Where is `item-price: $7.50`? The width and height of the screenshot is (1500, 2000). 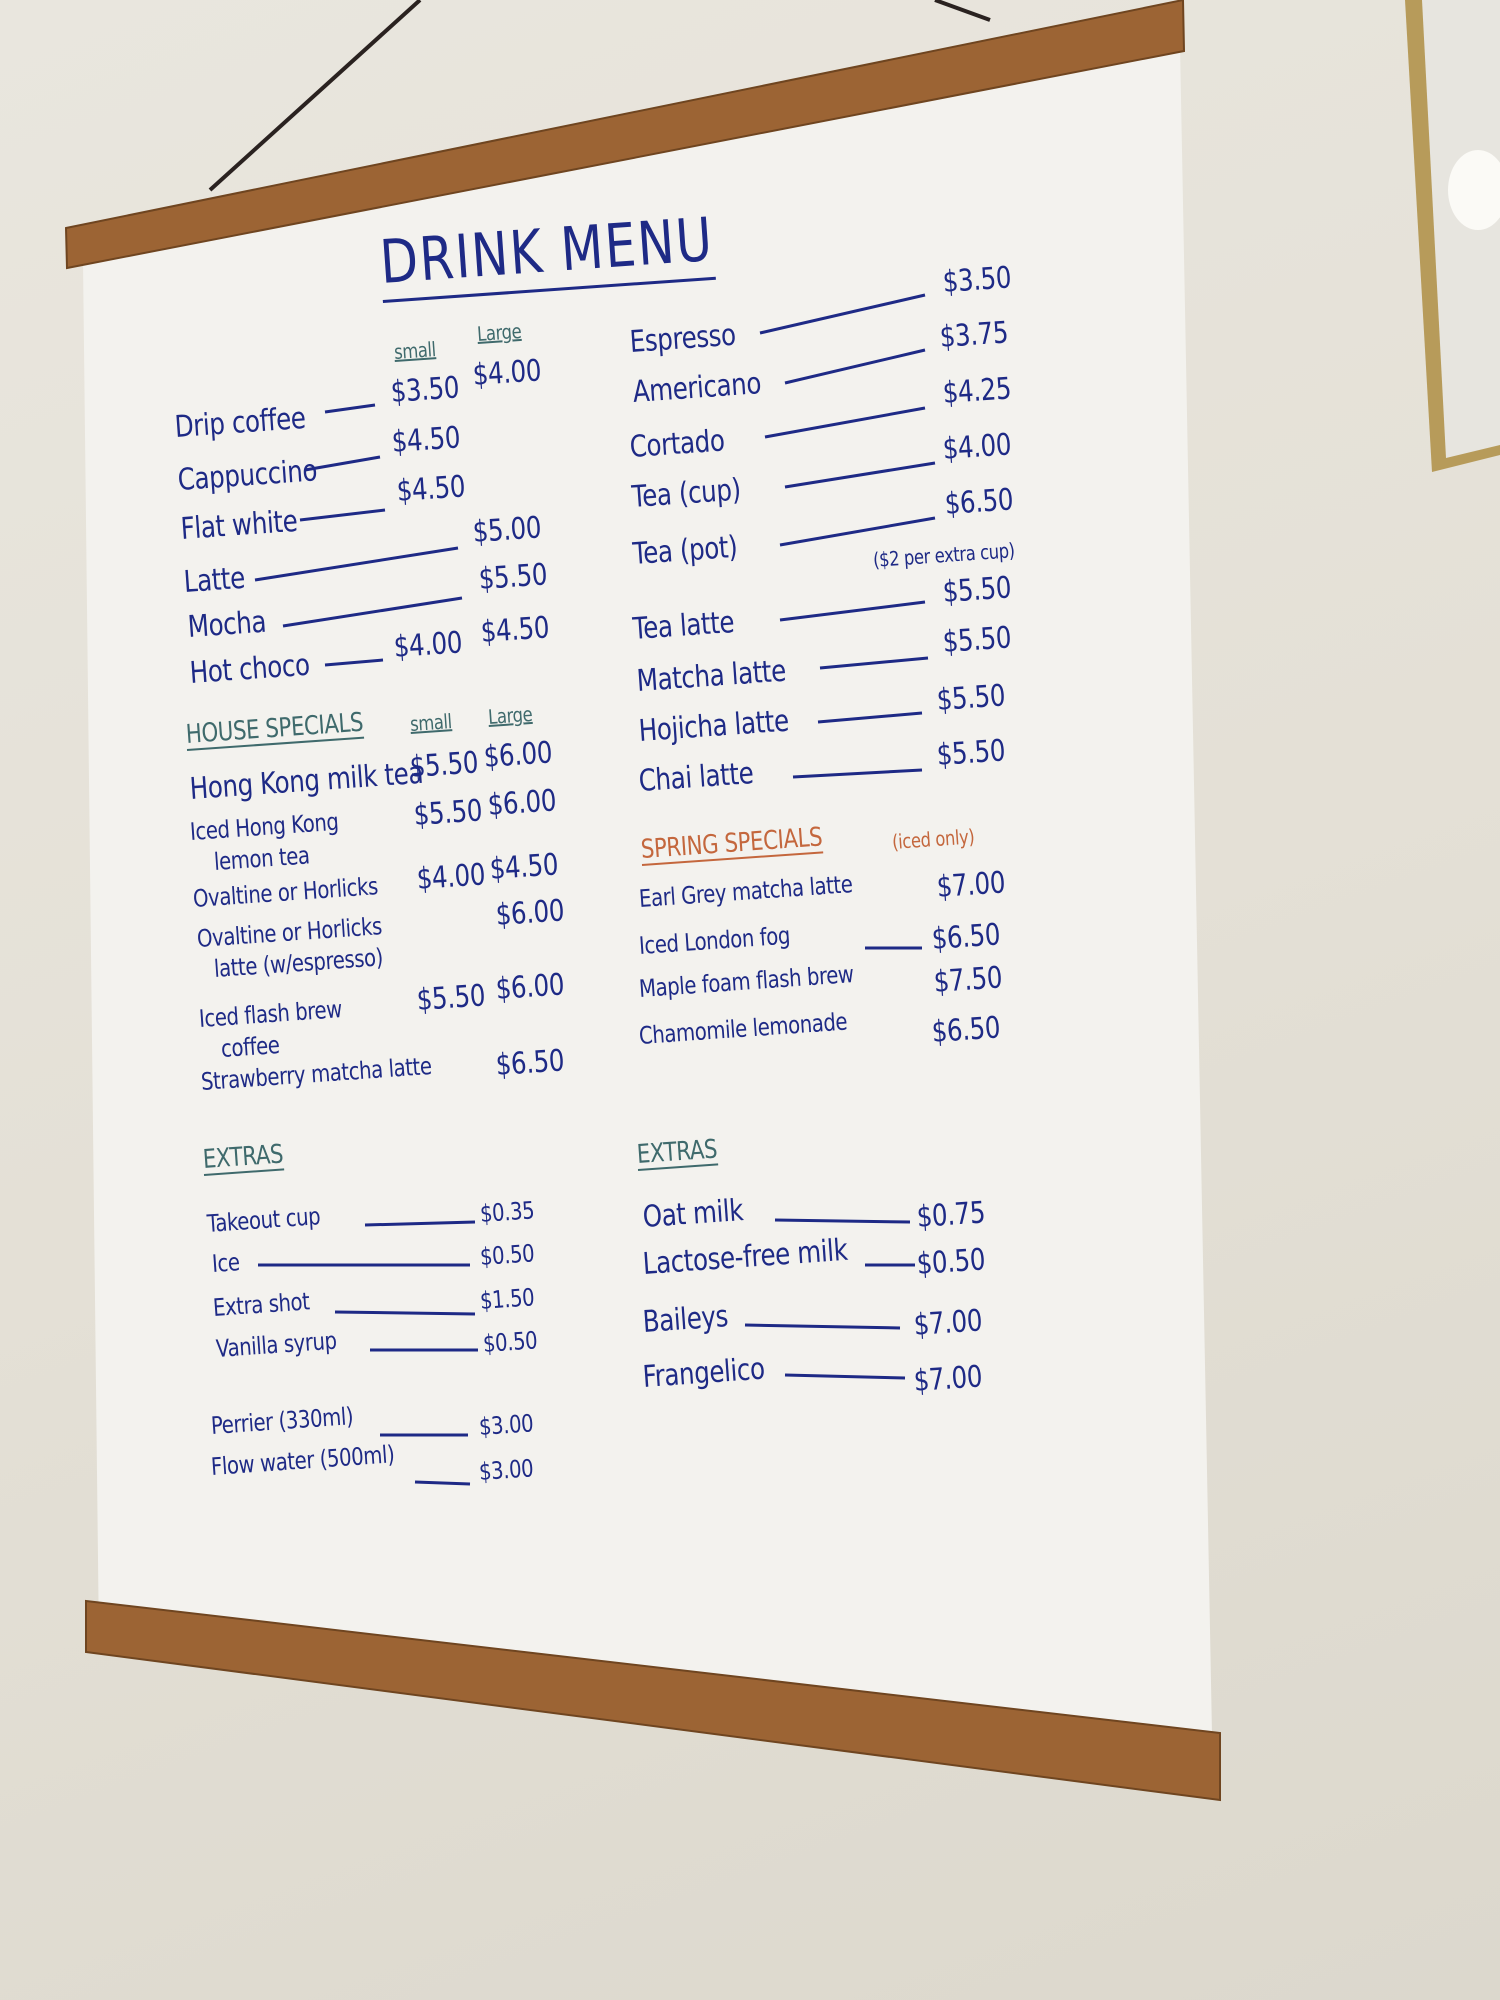
item-price: $7.50 is located at coordinates (968, 980).